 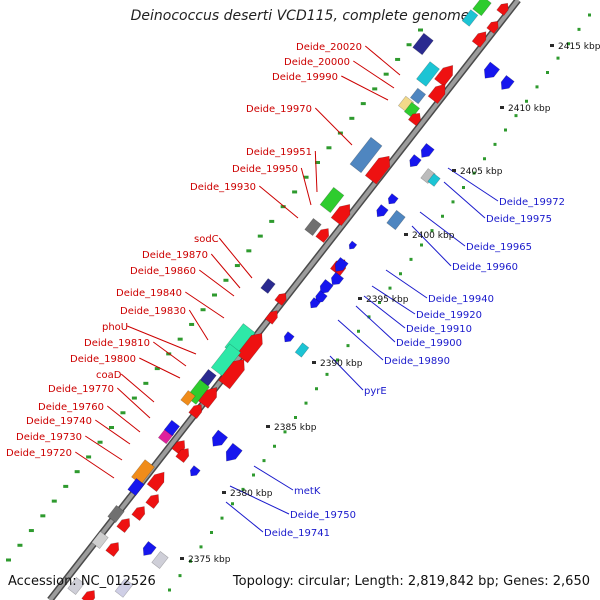 I want to click on gene-label-plus: Deide_19740, so click(x=59, y=421).